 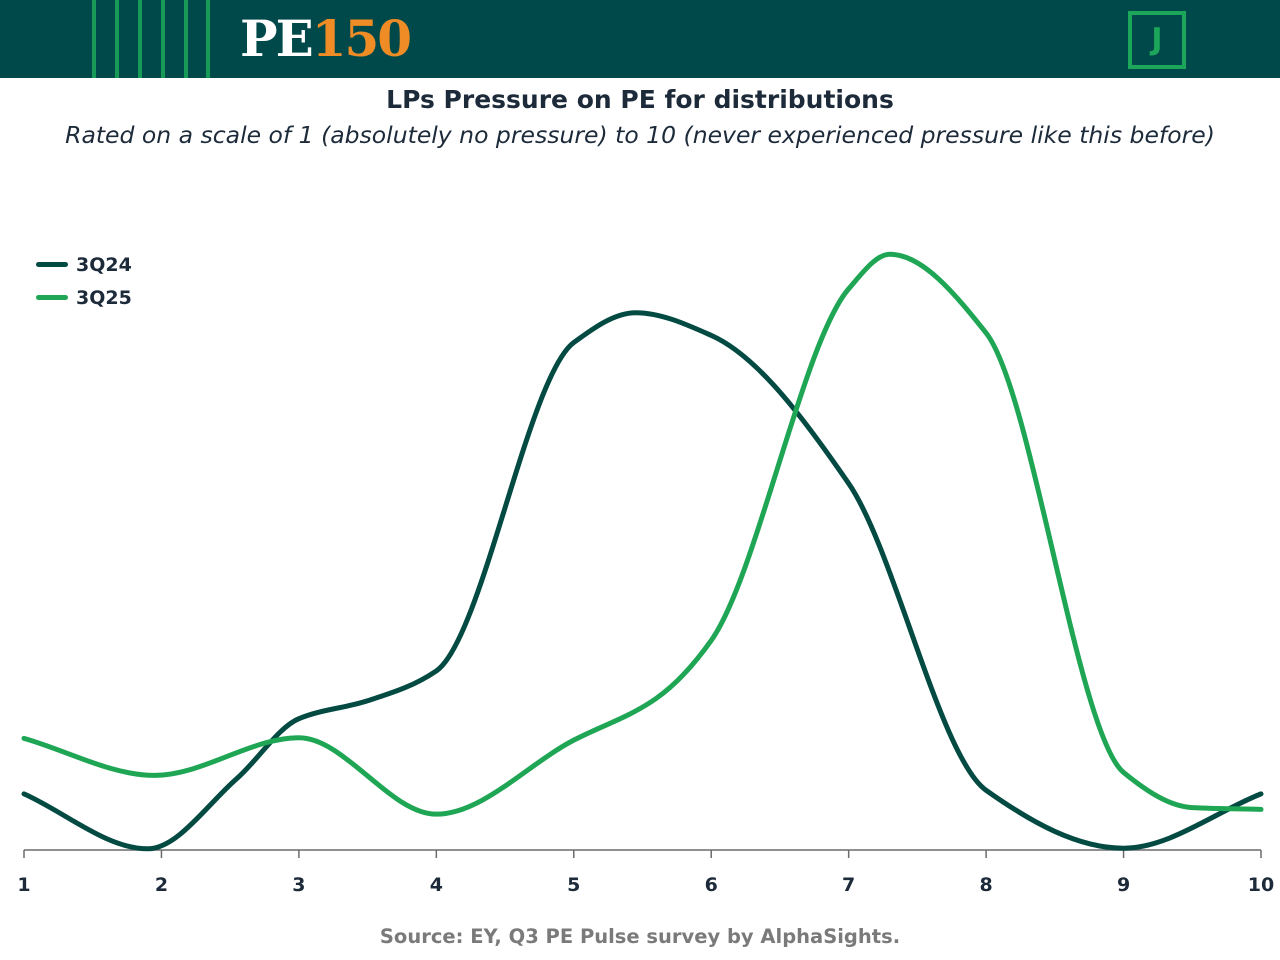 What do you see at coordinates (298, 885) in the screenshot?
I see `x-tick-label-3: 3` at bounding box center [298, 885].